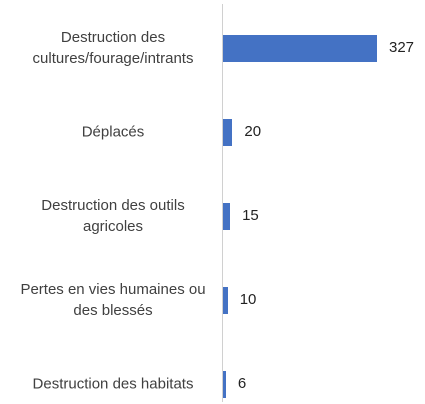 Image resolution: width=425 pixels, height=404 pixels. Describe the element at coordinates (250, 215) in the screenshot. I see `data-label: 15` at that location.